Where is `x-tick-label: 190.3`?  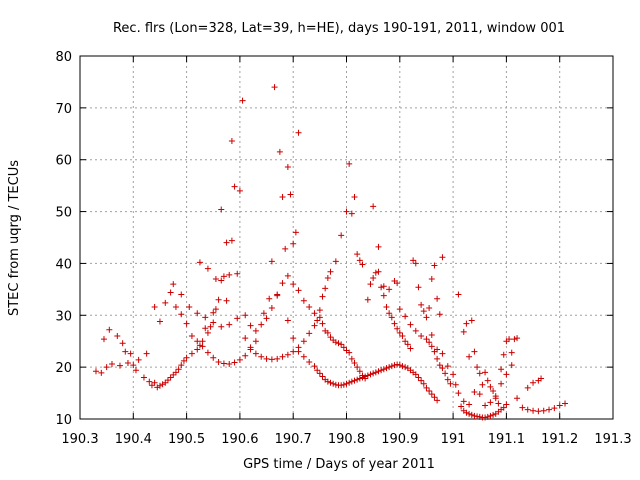
x-tick-label: 190.3 is located at coordinates (79, 439).